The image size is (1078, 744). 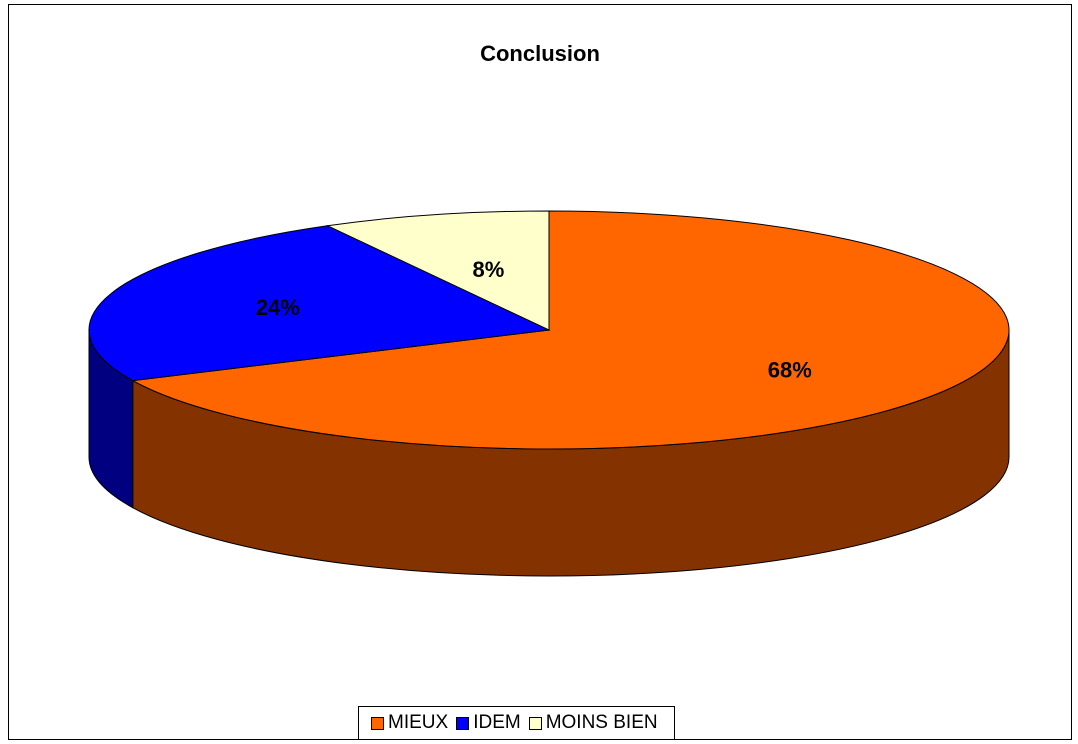 I want to click on pie-data-labels: 68% 24% 8%, so click(x=534, y=320).